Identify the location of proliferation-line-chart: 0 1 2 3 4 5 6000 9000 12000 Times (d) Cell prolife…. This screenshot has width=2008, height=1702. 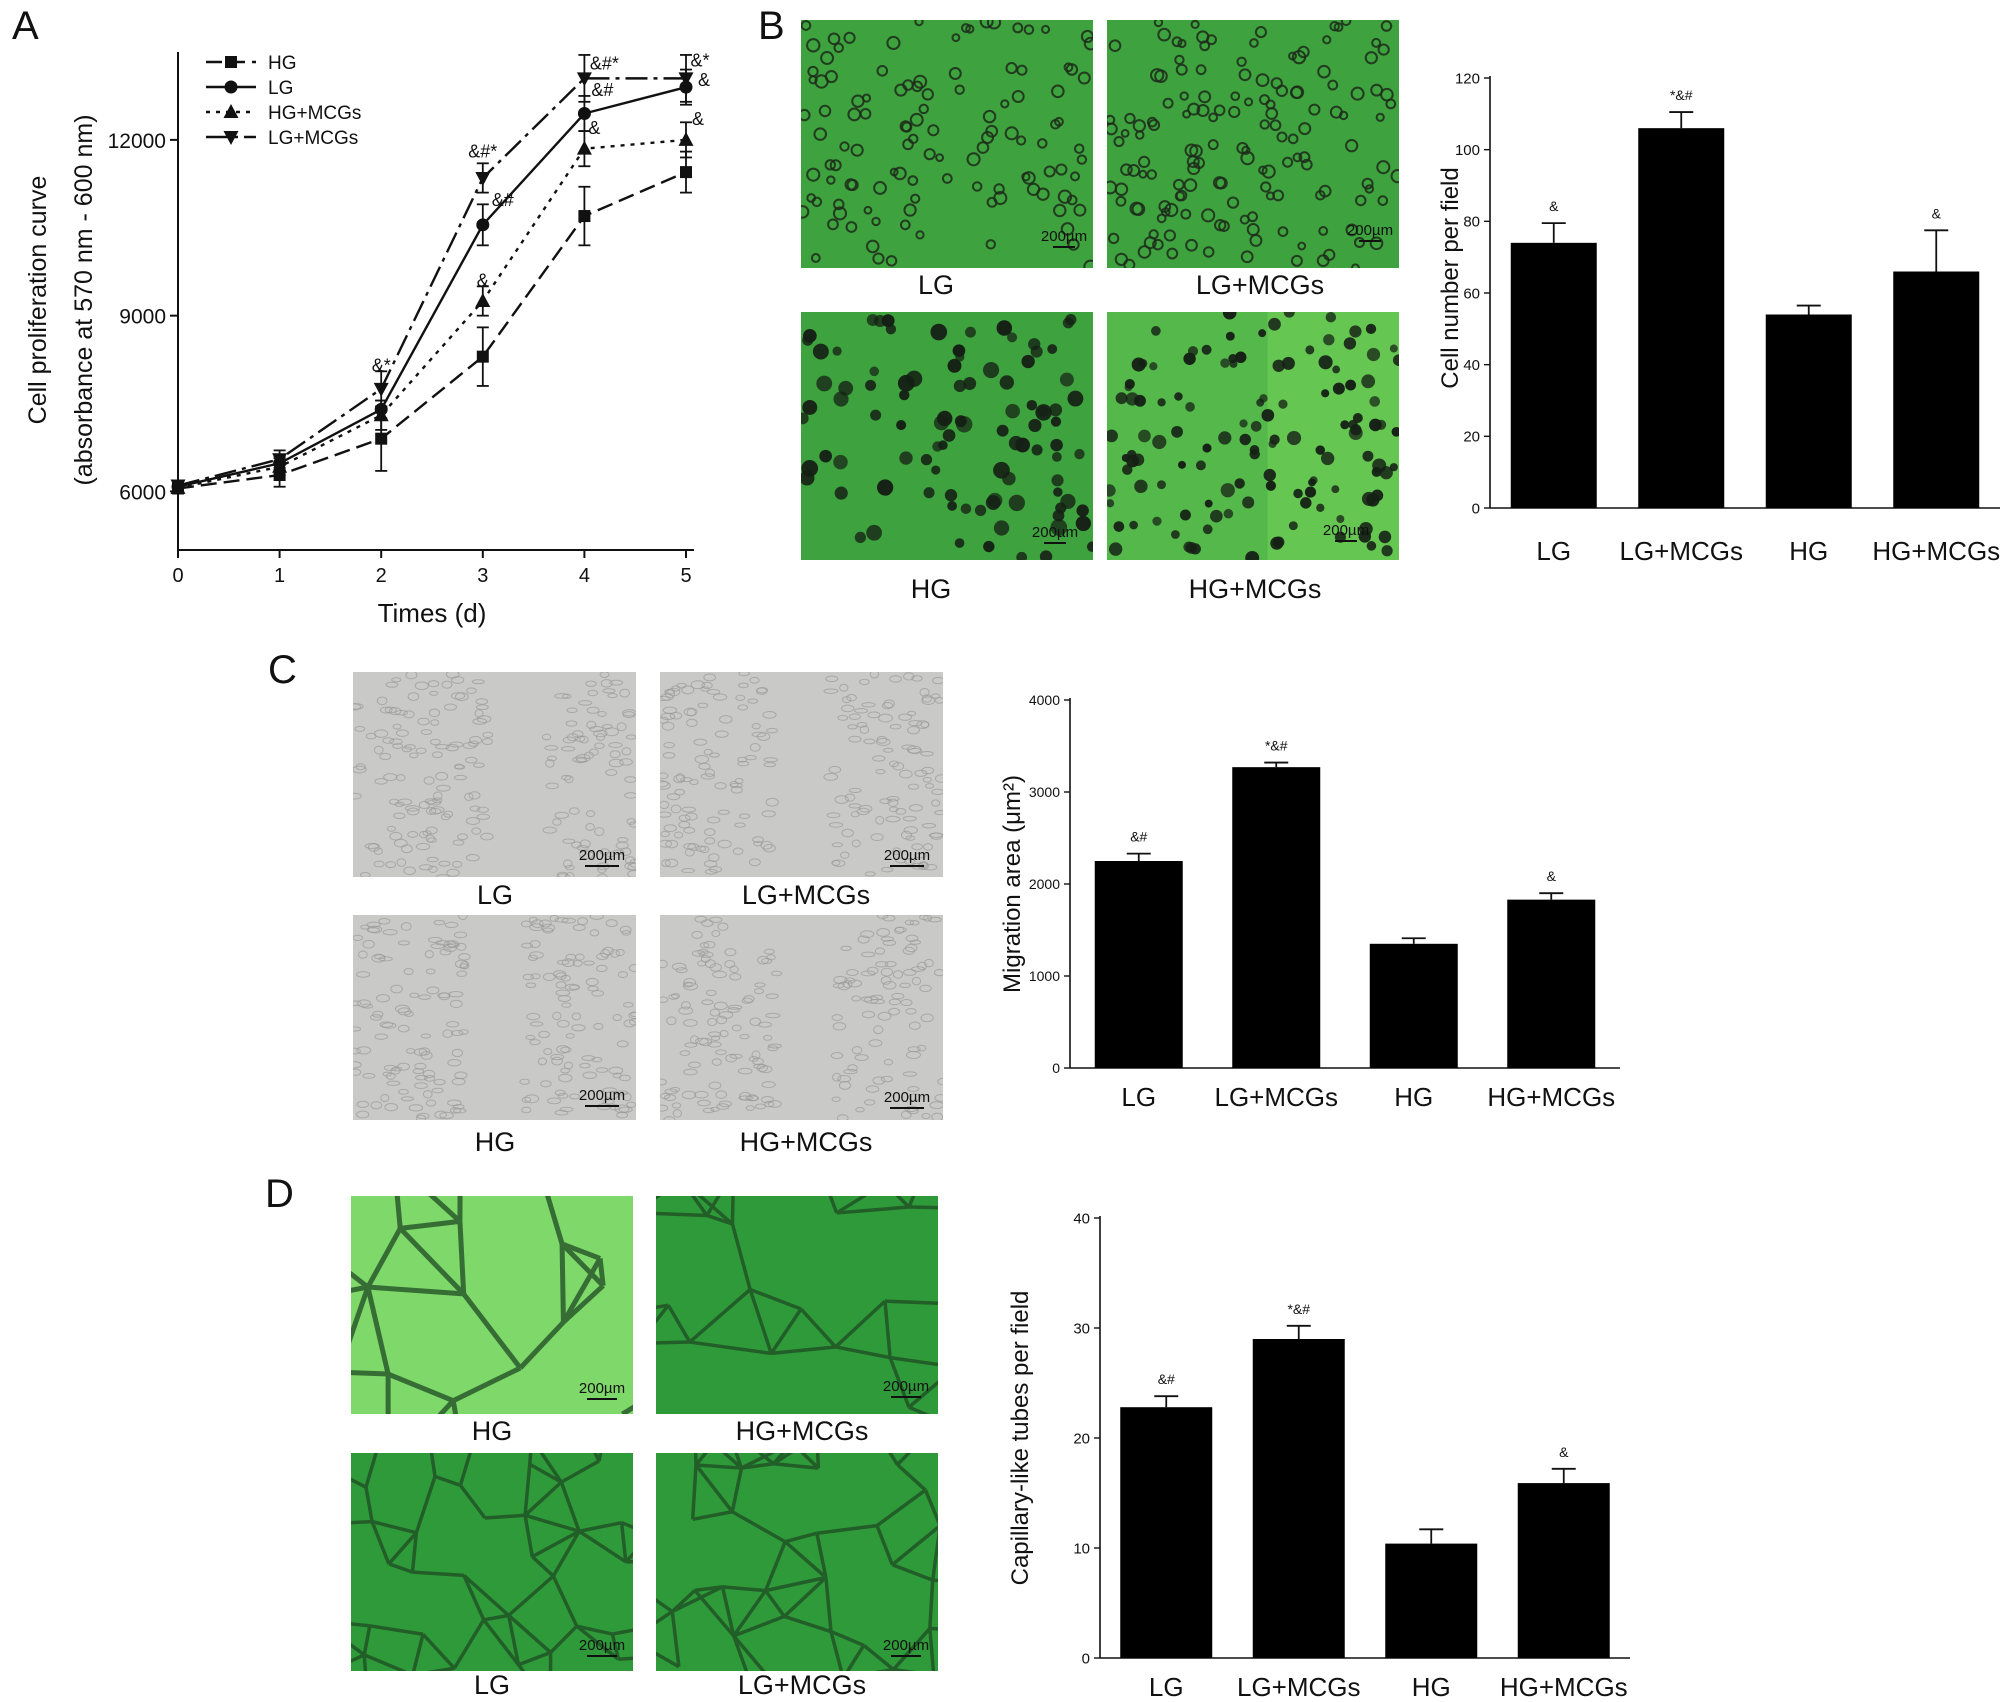
(367, 339).